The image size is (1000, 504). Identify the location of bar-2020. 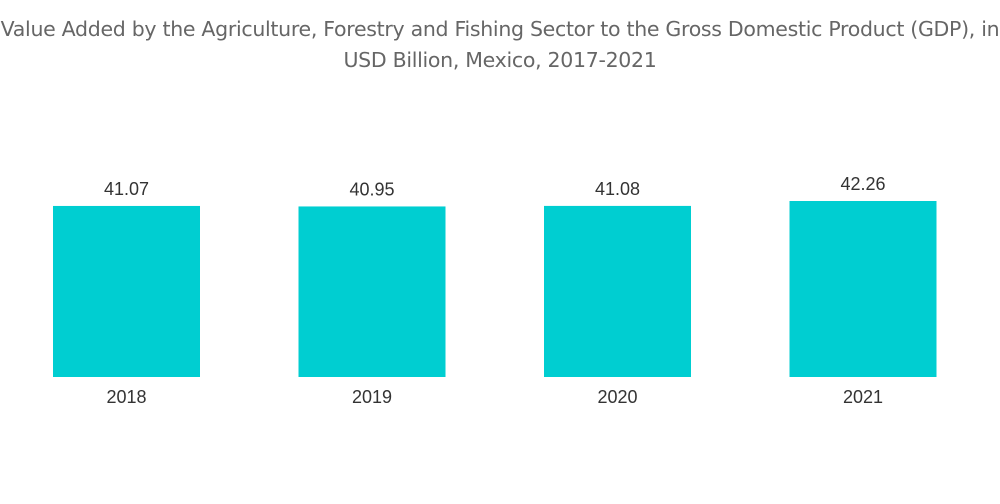
(617, 291).